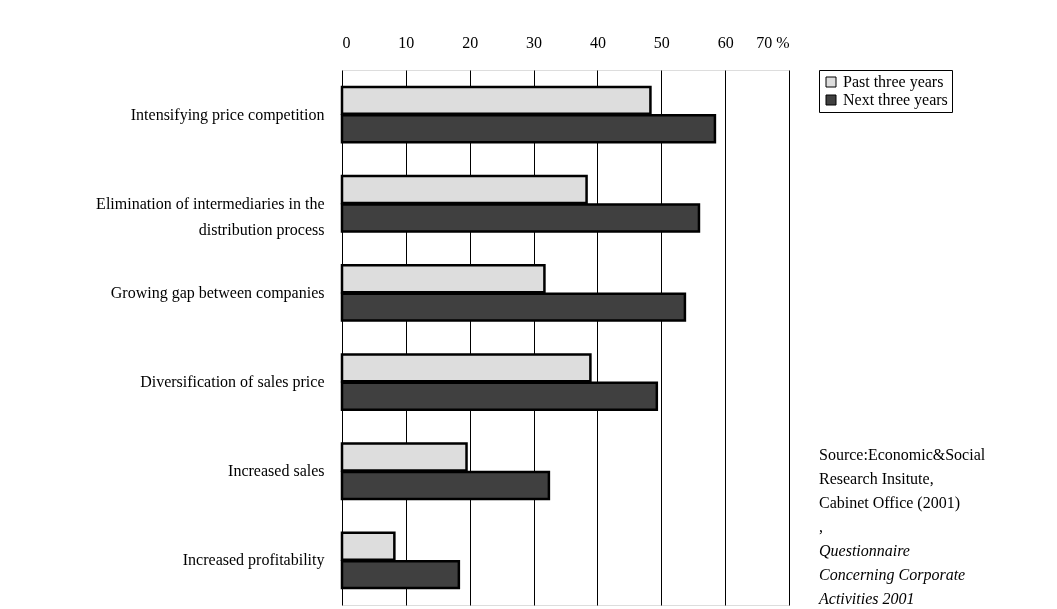 The height and width of the screenshot is (609, 1057). Describe the element at coordinates (895, 100) in the screenshot. I see `legend-label: Next three years` at that location.